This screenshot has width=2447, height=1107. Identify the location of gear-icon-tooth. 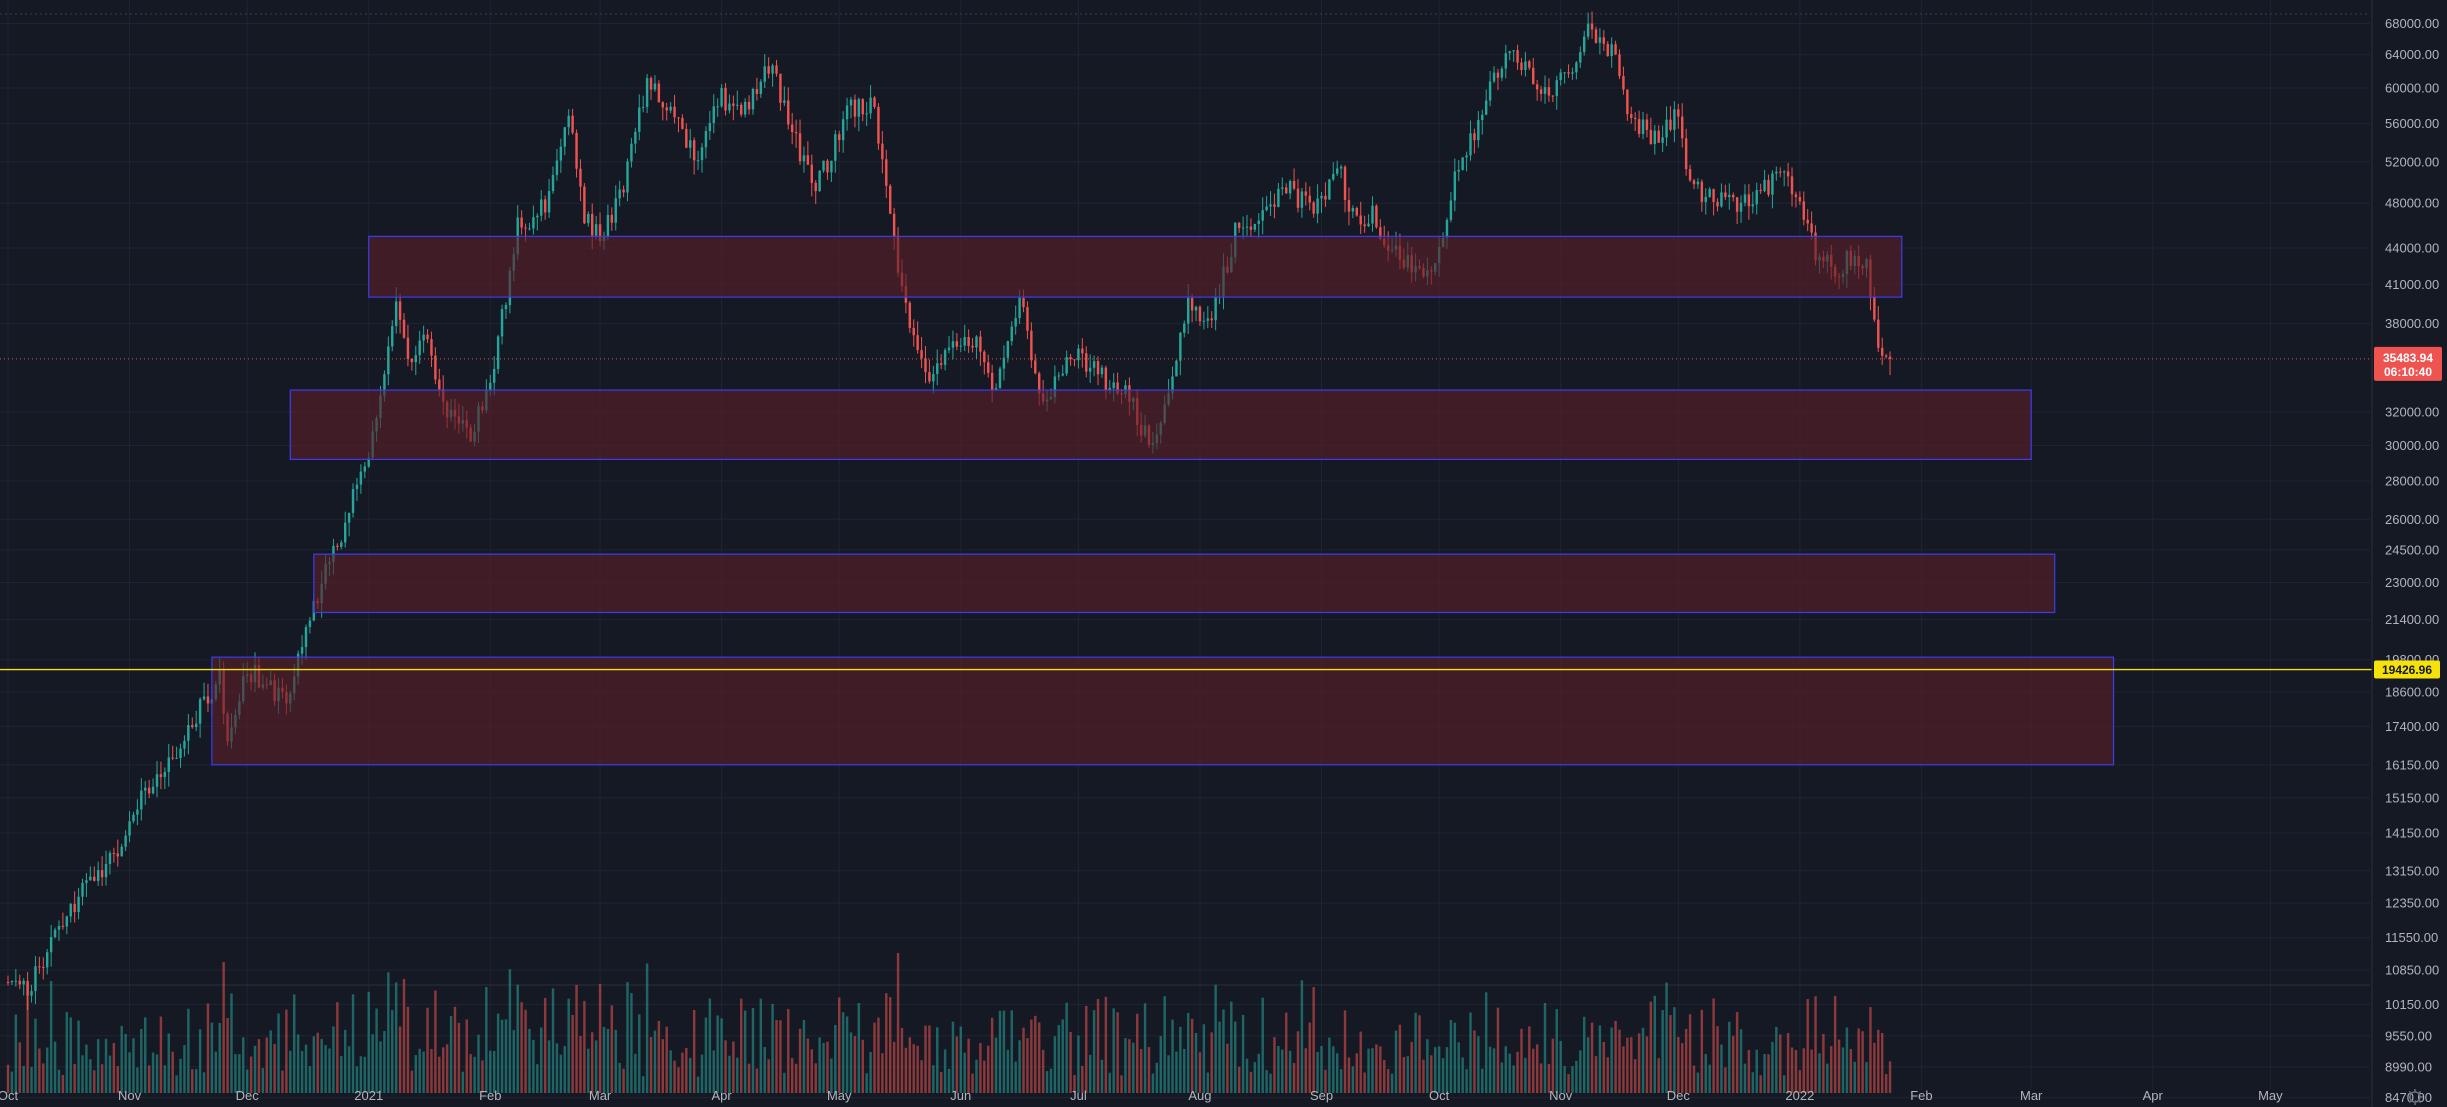
(2420, 1102).